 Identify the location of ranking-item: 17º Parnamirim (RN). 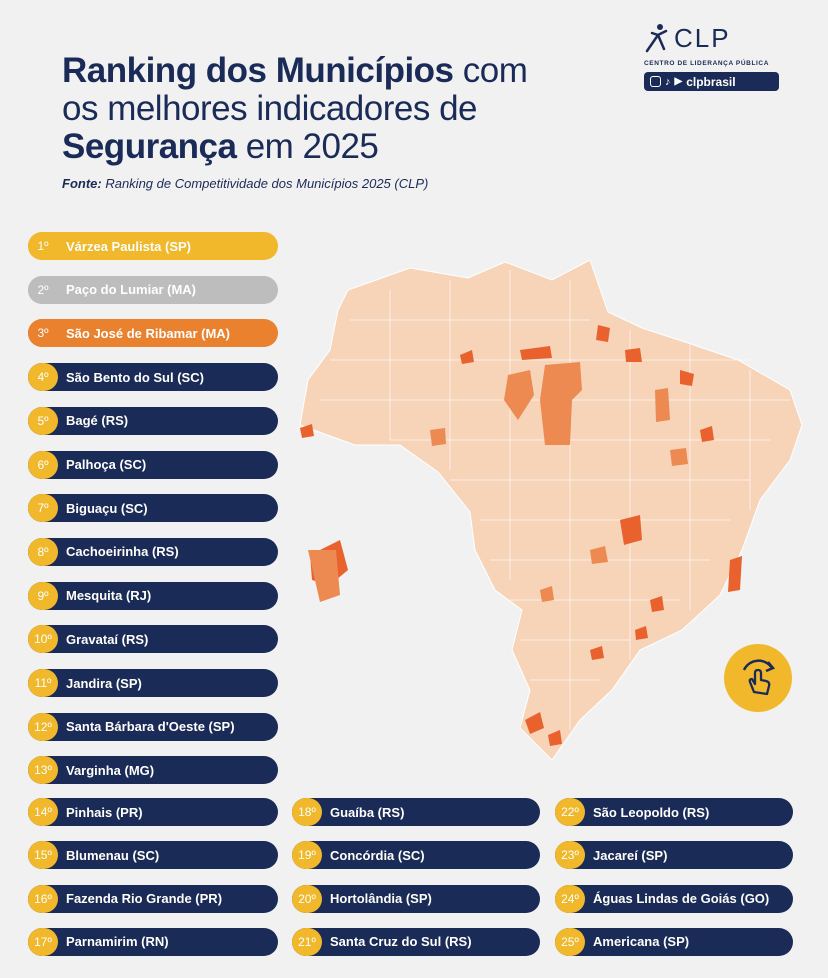
(153, 941).